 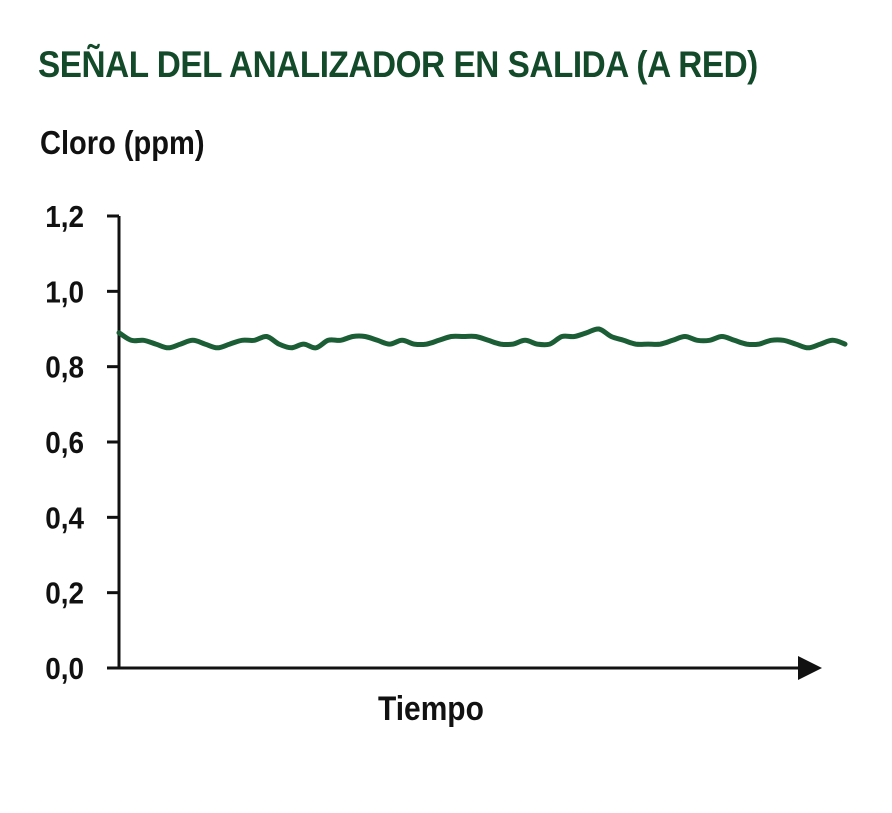 I want to click on y-axis-ticks: 0,0 0,2 0,4 0,6 0,8 1,0 1,2, so click(x=82, y=443).